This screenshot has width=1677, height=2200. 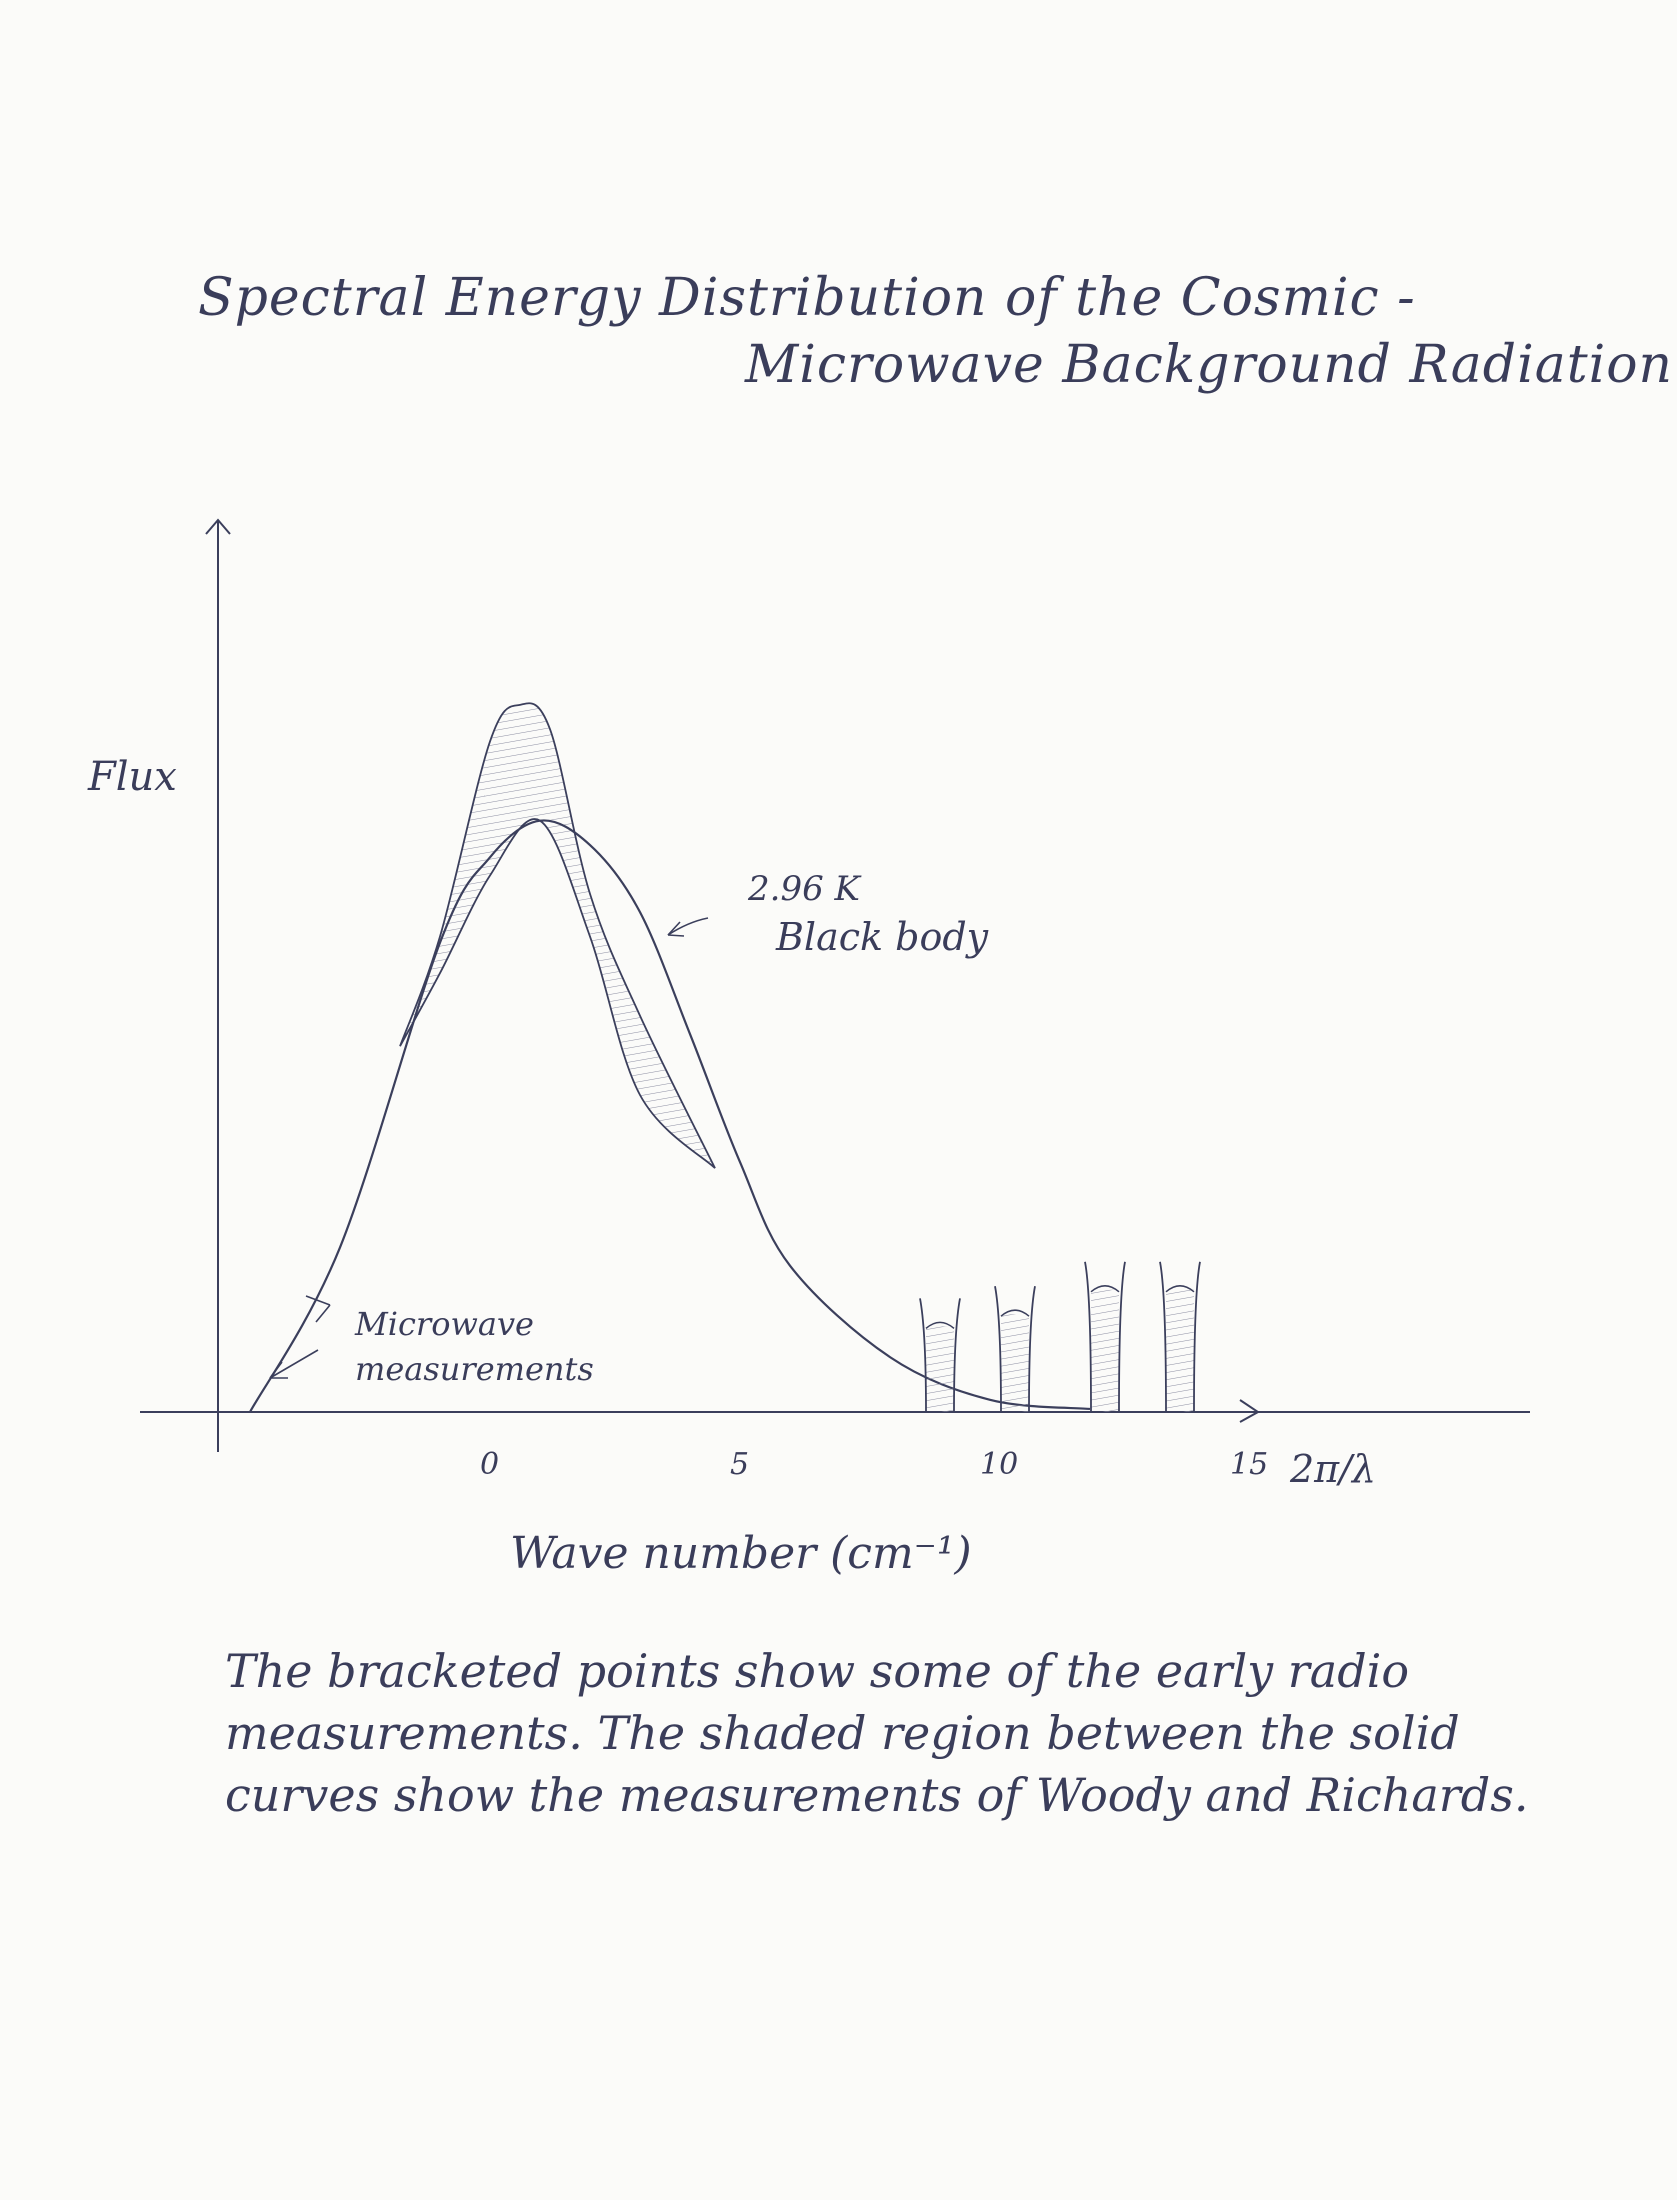 I want to click on annotation-arrow-black-body, so click(x=688, y=926).